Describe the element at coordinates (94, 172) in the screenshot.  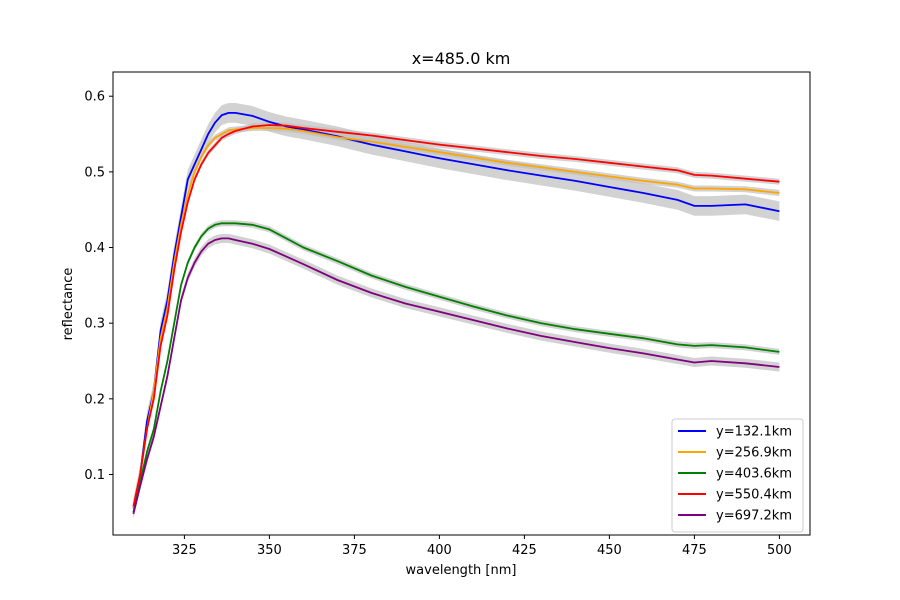
I see `y-tick-label: 0.5` at that location.